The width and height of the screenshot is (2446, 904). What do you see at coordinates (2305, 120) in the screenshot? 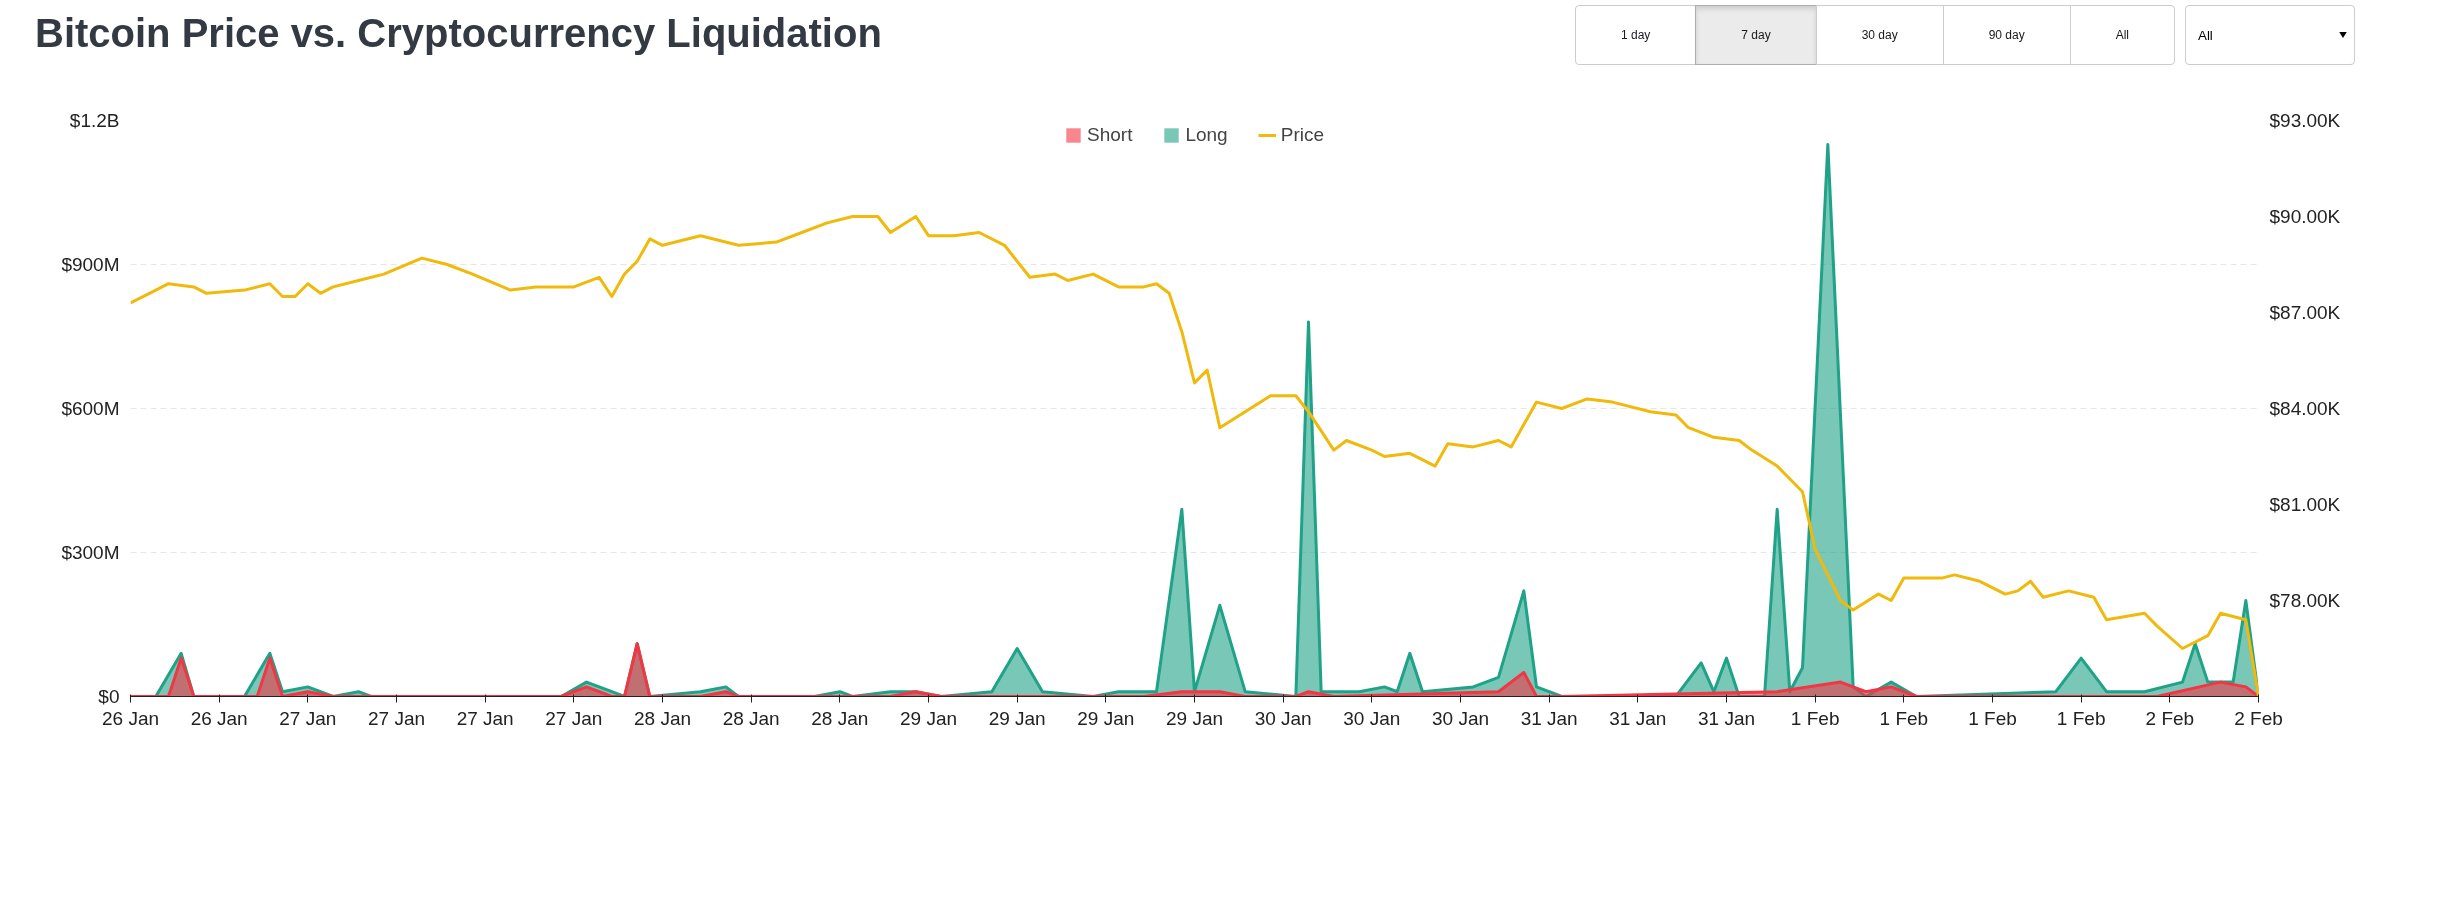
I see `y2-tick-label: $93.00K` at bounding box center [2305, 120].